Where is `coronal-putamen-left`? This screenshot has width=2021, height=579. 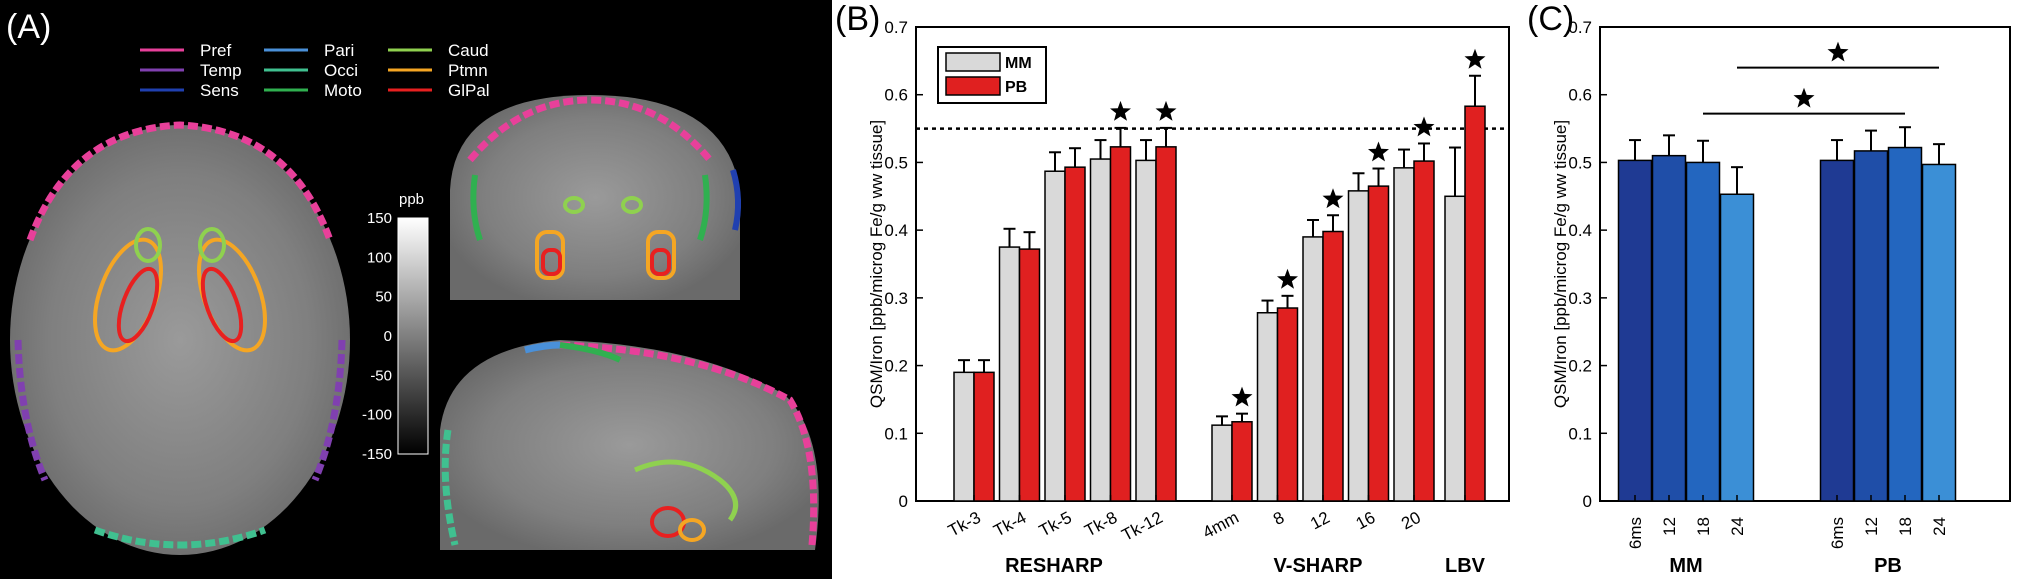
coronal-putamen-left is located at coordinates (550, 255).